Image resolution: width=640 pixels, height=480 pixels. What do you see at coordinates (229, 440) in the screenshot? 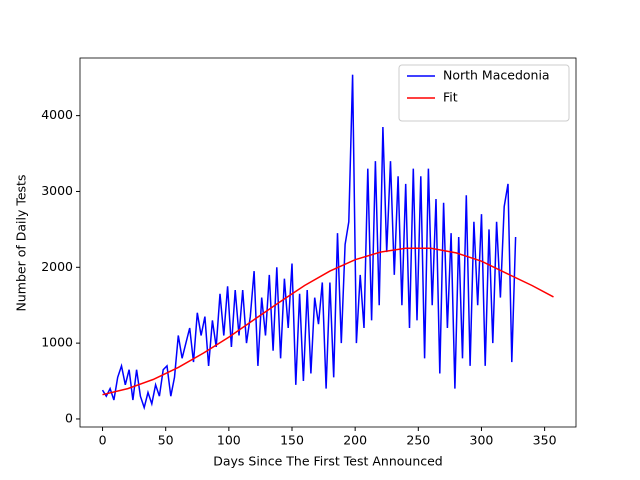
I see `x-tick-label: 100` at bounding box center [229, 440].